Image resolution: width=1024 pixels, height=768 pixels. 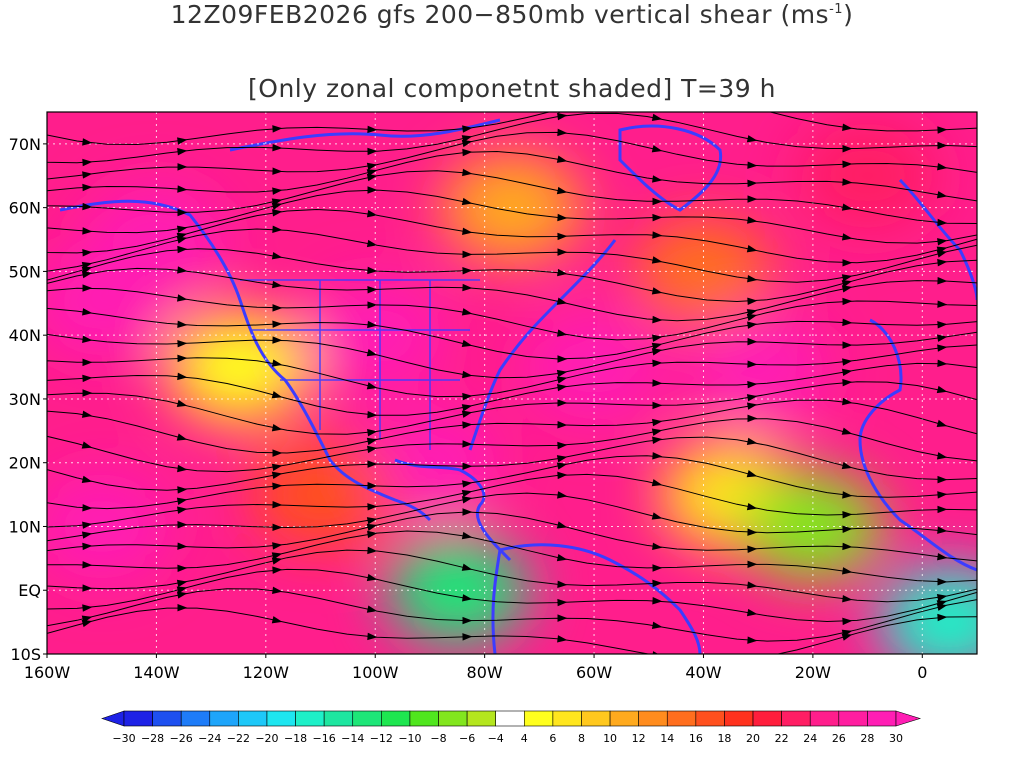 What do you see at coordinates (352, 738) in the screenshot?
I see `colorbar-label: −14` at bounding box center [352, 738].